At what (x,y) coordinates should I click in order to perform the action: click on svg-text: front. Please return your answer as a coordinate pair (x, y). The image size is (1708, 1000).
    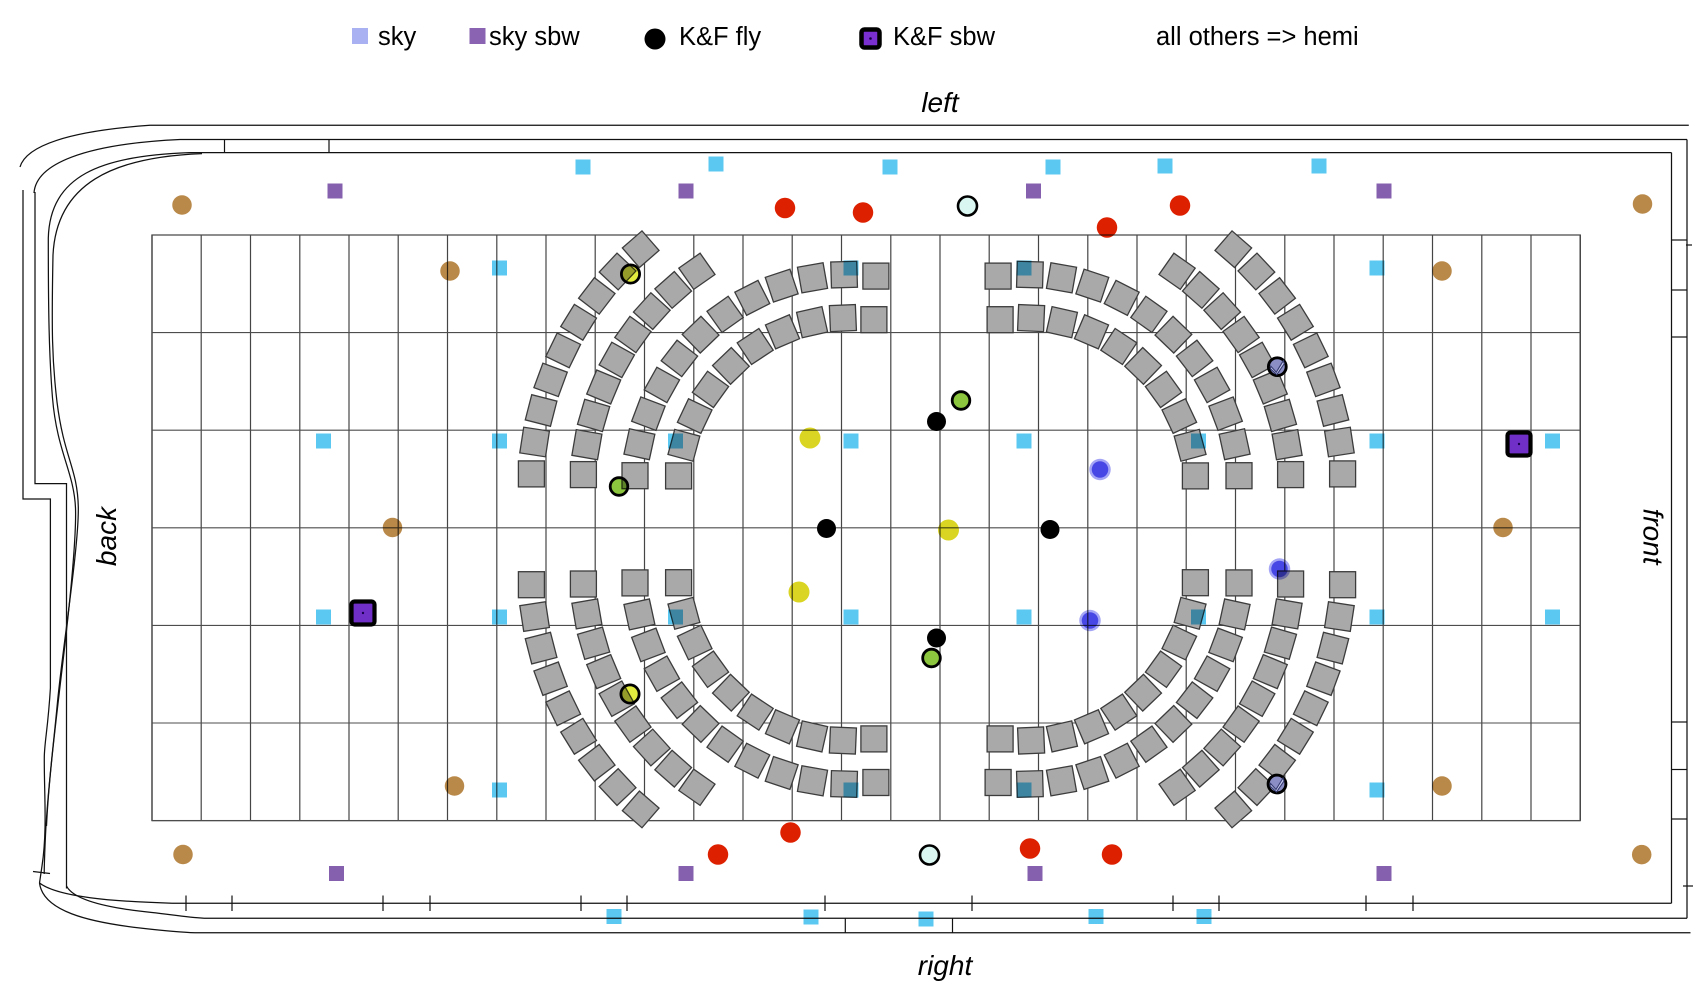
    Looking at the image, I should click on (1653, 536).